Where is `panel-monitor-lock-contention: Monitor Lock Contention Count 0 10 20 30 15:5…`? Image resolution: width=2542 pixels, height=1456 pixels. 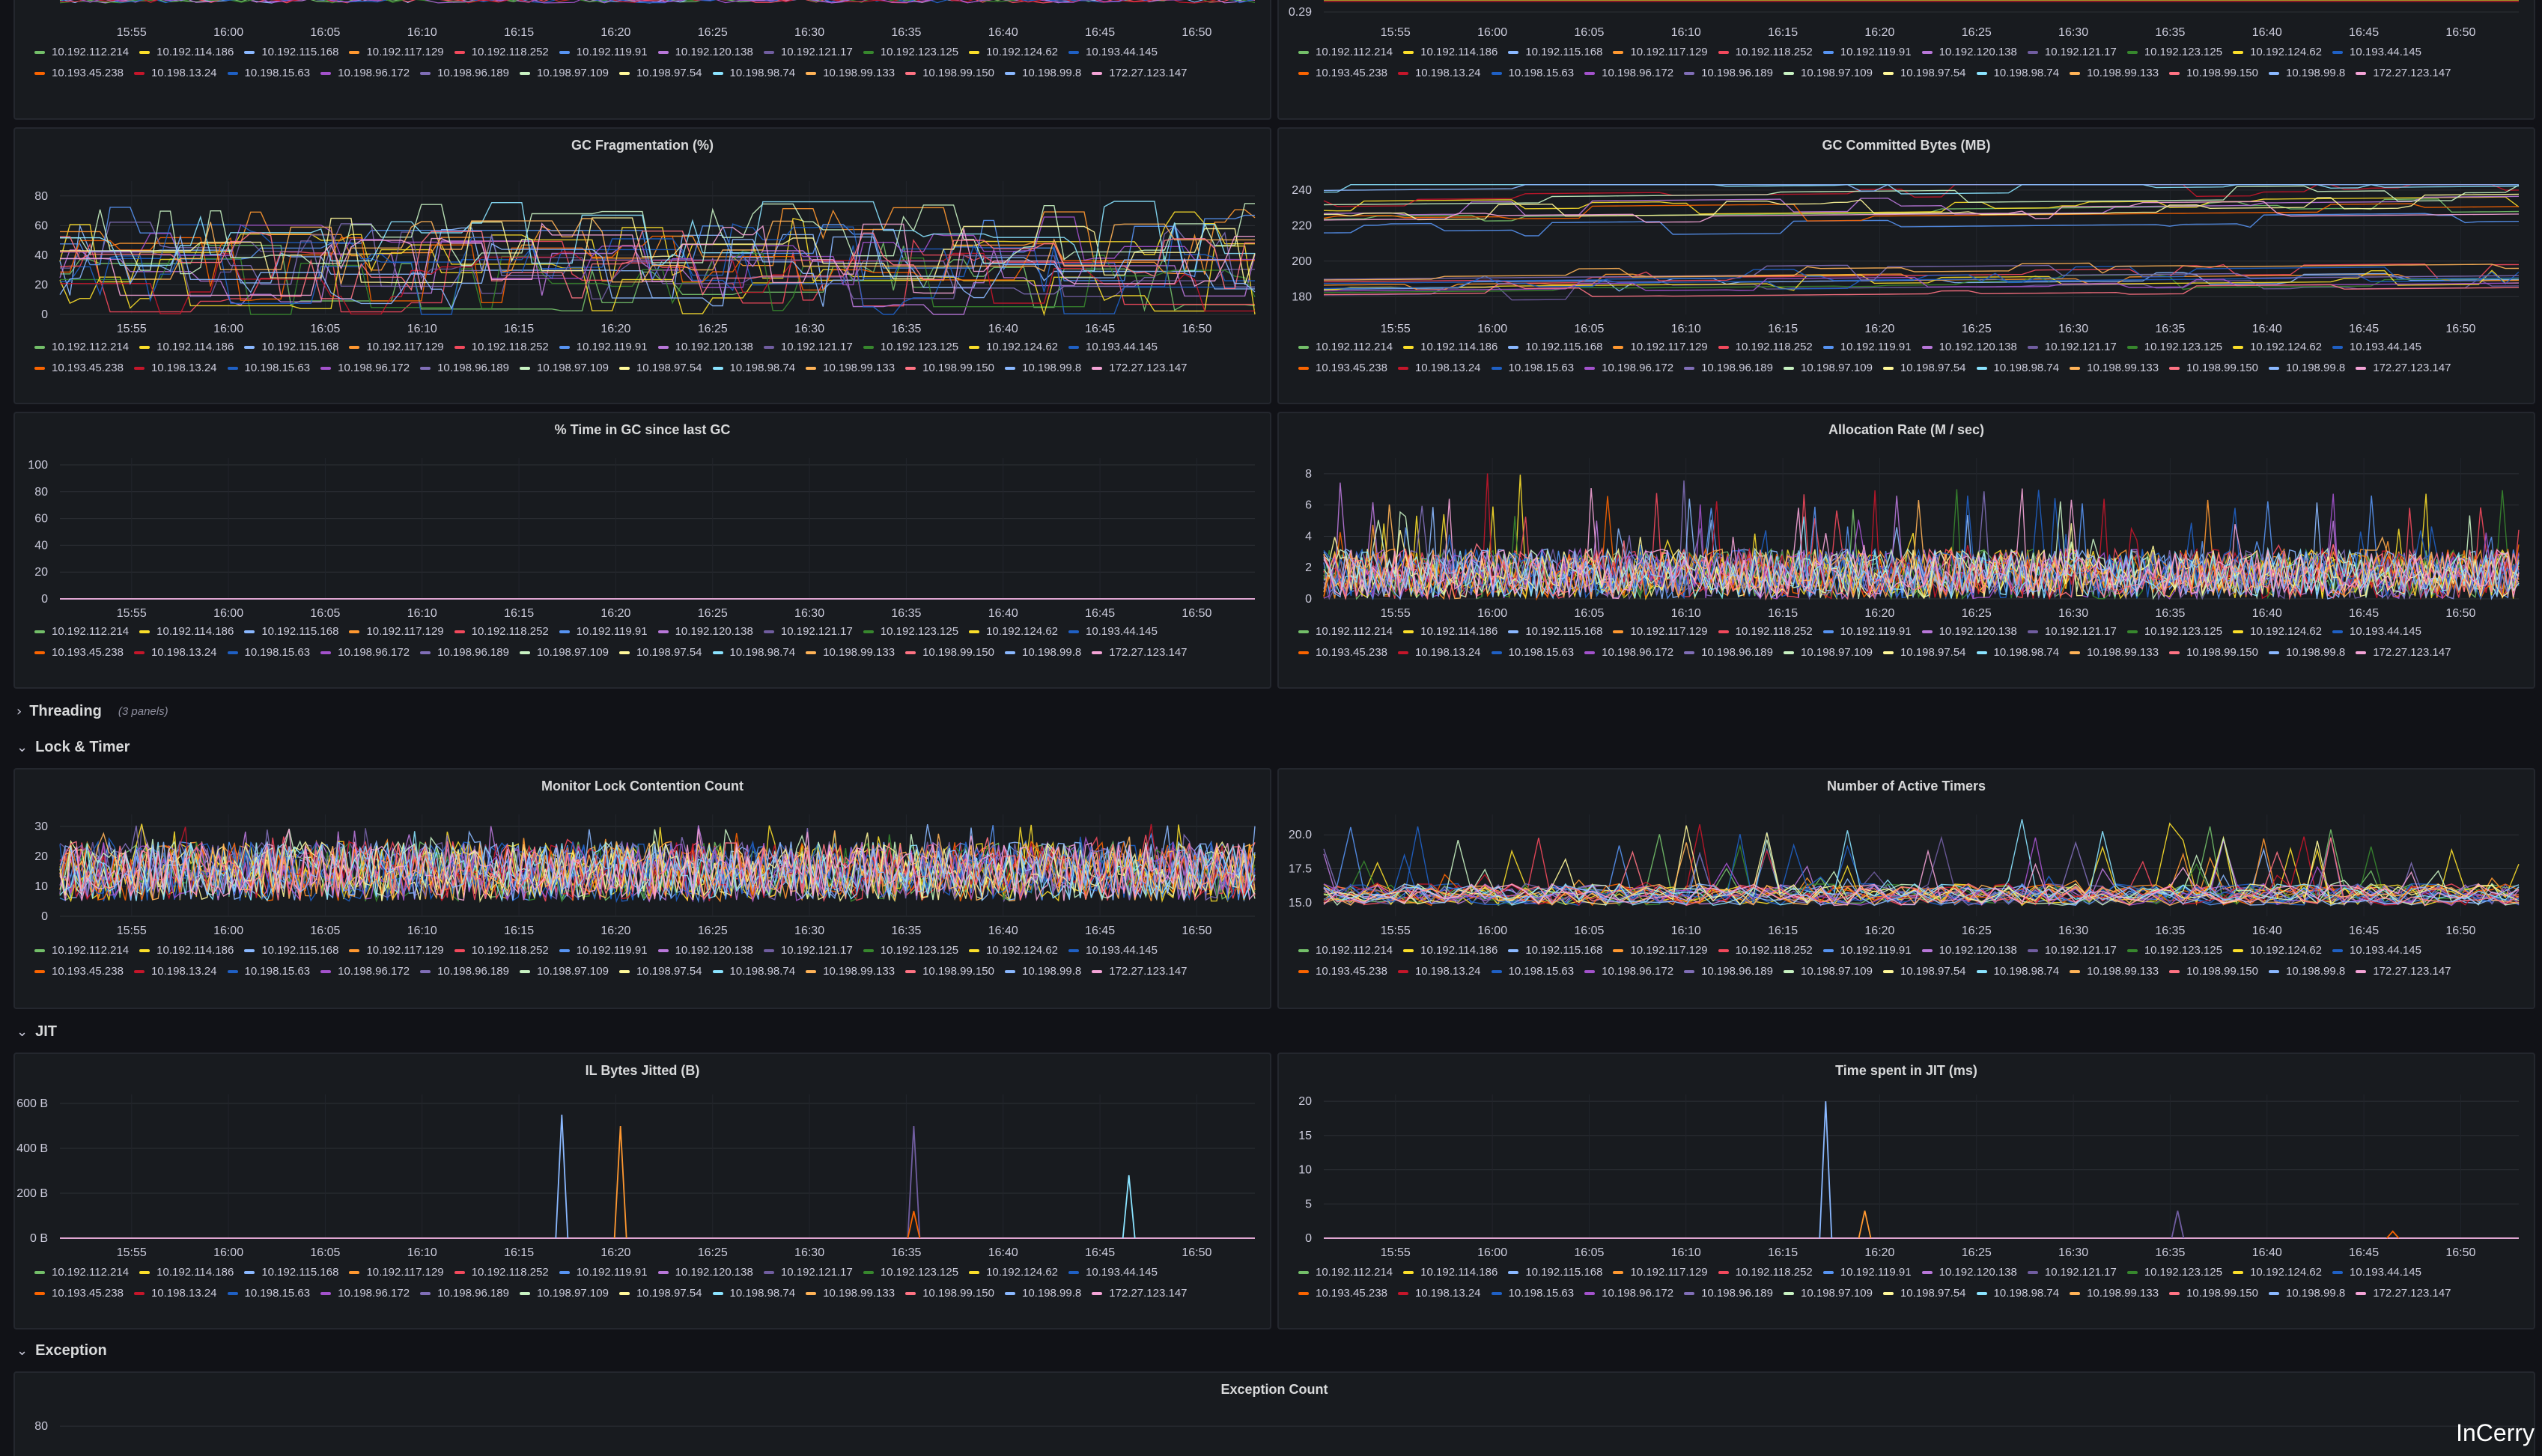
panel-monitor-lock-contention: Monitor Lock Contention Count 0 10 20 30 15:5… is located at coordinates (642, 888).